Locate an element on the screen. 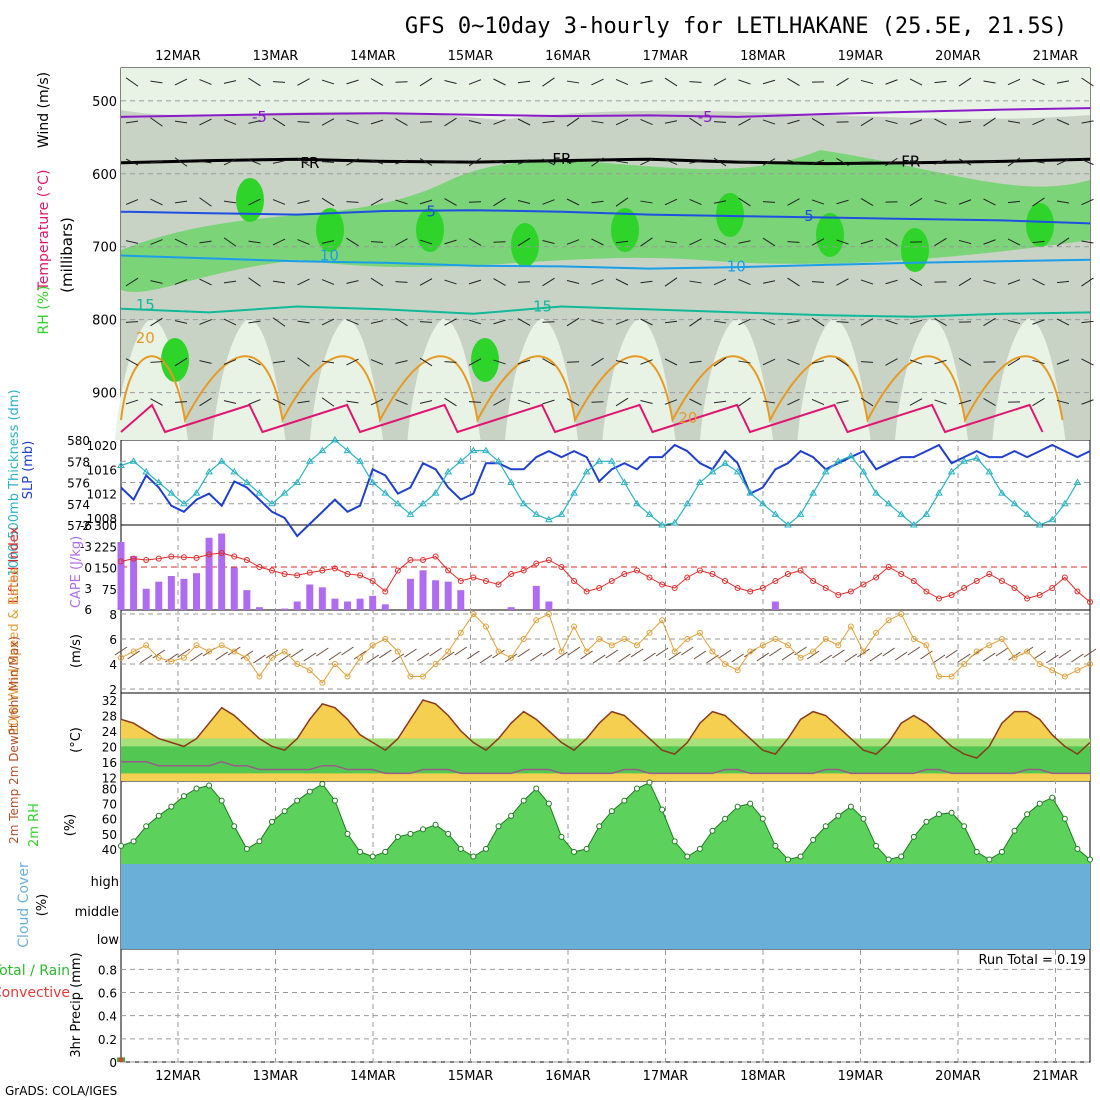 The image size is (1100, 1100). temp-tick-label: 16 is located at coordinates (109, 763).